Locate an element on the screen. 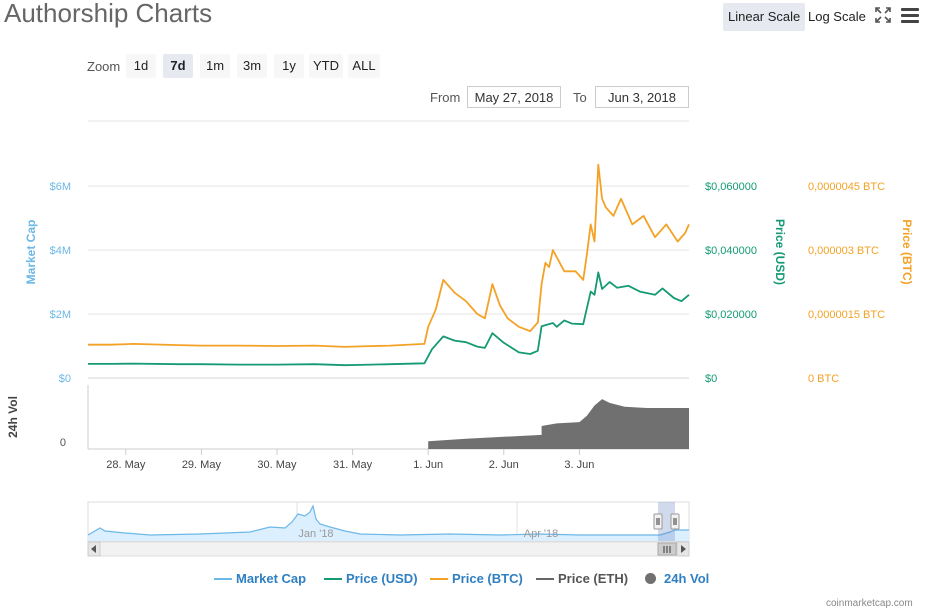 The image size is (925, 616). scroll-right-arrow-icon is located at coordinates (683, 549).